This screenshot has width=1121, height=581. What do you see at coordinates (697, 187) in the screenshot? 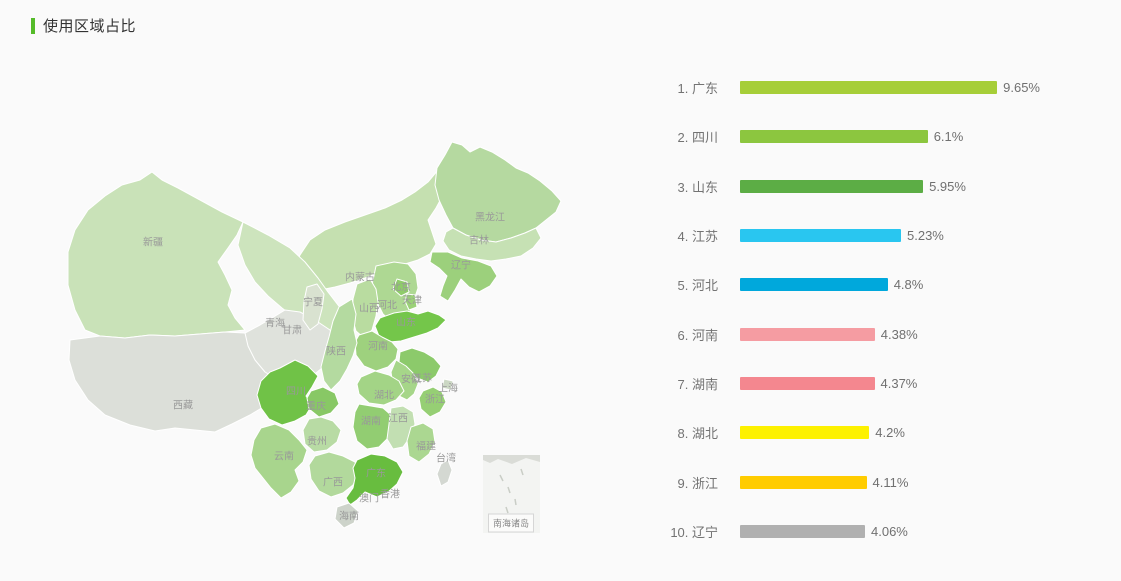
I see `rank-and-region-label: 3. 山东` at bounding box center [697, 187].